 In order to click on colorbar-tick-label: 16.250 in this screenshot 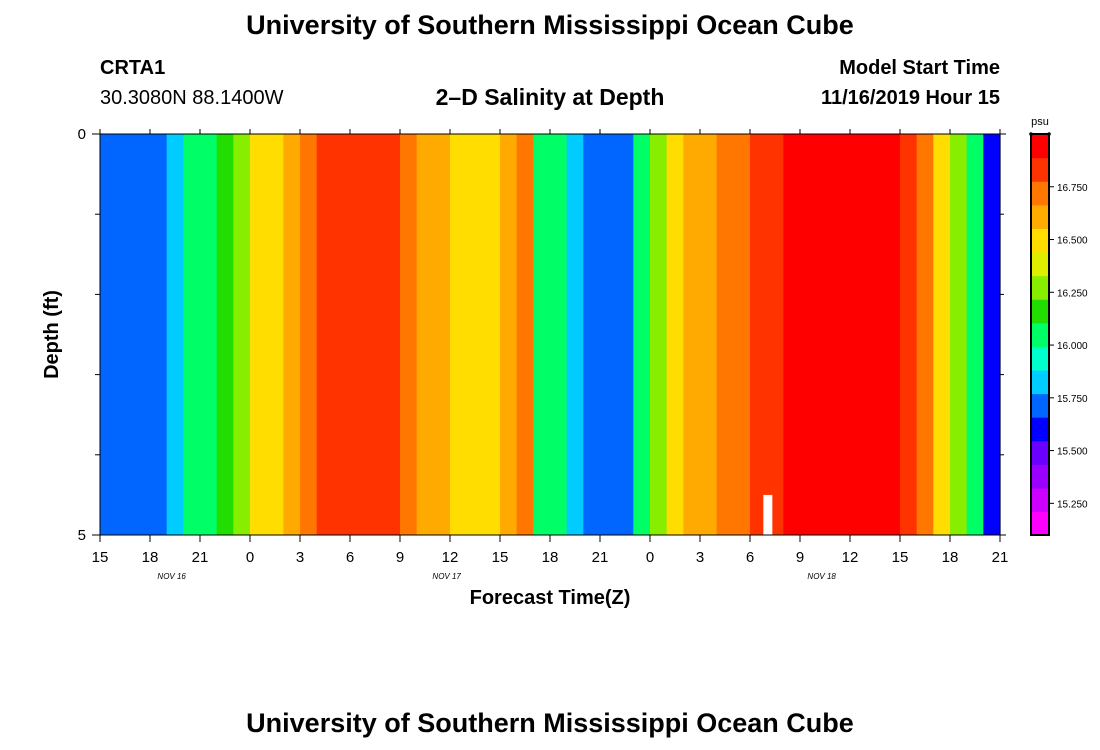, I will do `click(1072, 293)`.